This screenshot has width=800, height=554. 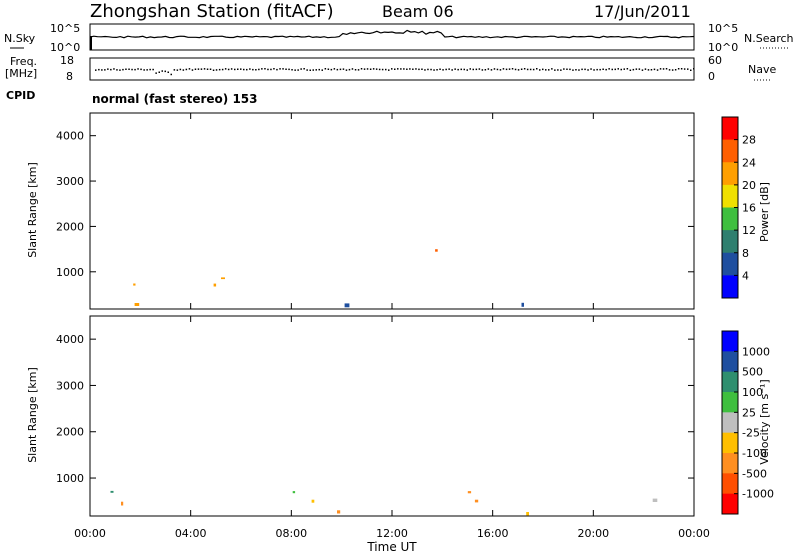 I want to click on freq-tick-top: 18, so click(x=67, y=60).